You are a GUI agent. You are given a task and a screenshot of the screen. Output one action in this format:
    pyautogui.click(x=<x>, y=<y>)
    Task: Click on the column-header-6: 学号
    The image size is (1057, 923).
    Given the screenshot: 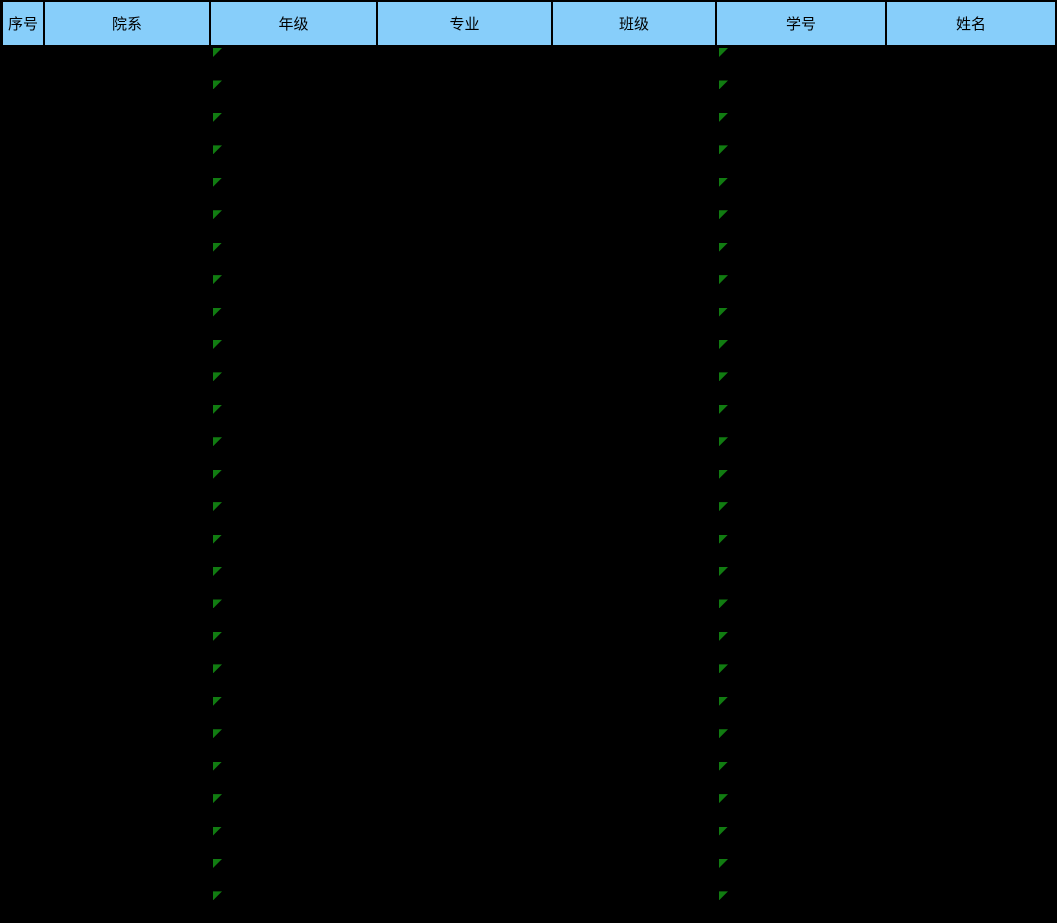 What is the action you would take?
    pyautogui.click(x=801, y=23)
    